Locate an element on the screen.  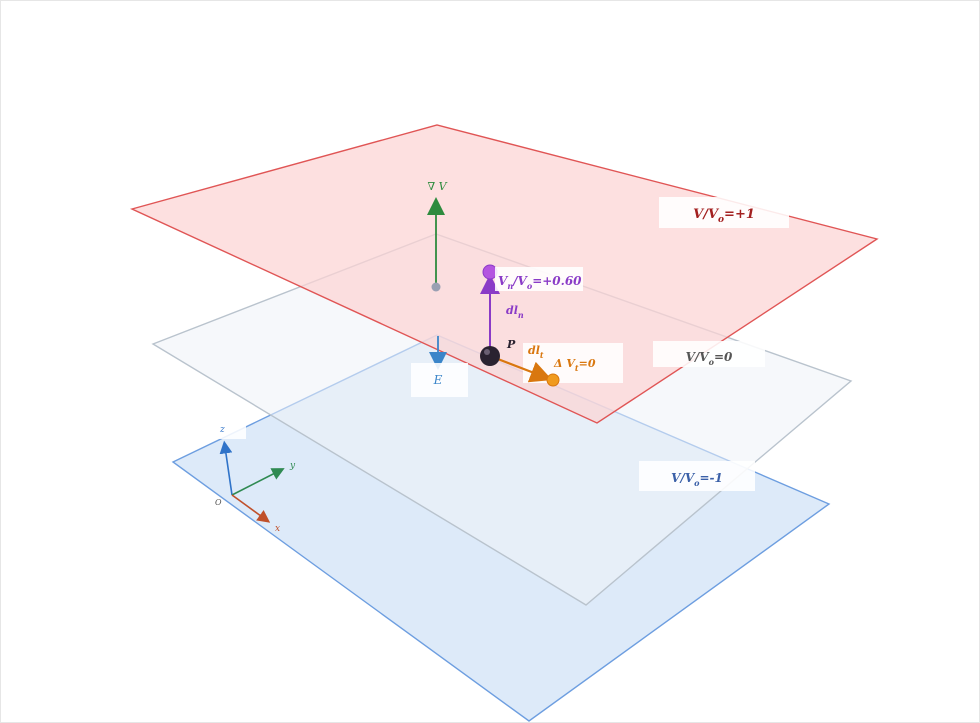
normal-end-point is located at coordinates (490, 272).